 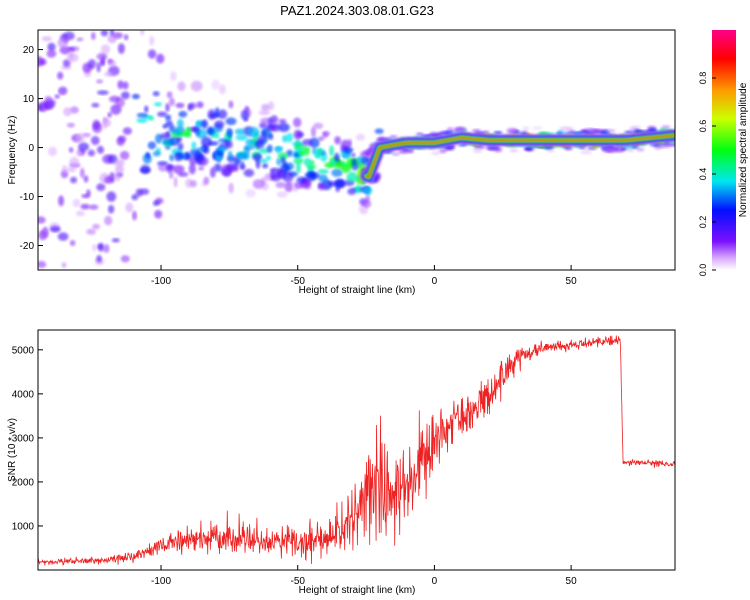 What do you see at coordinates (572, 581) in the screenshot?
I see `x-tick-label: 50` at bounding box center [572, 581].